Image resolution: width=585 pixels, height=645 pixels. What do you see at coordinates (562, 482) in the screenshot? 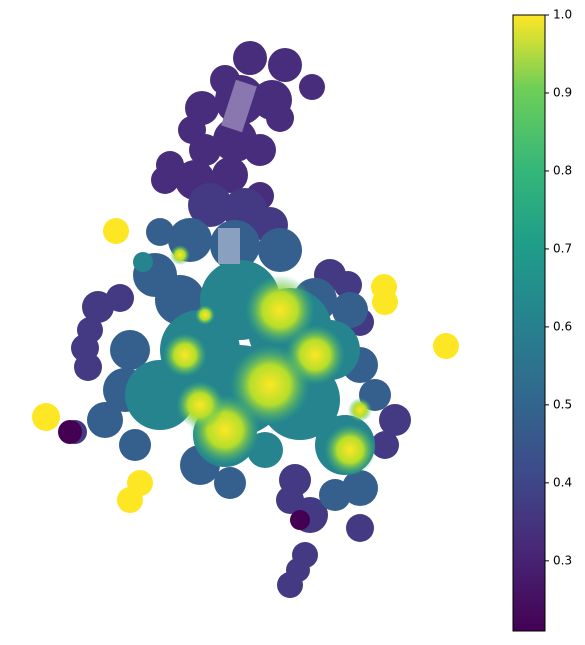
I see `colorbar-tick-label: 0.4` at bounding box center [562, 482].